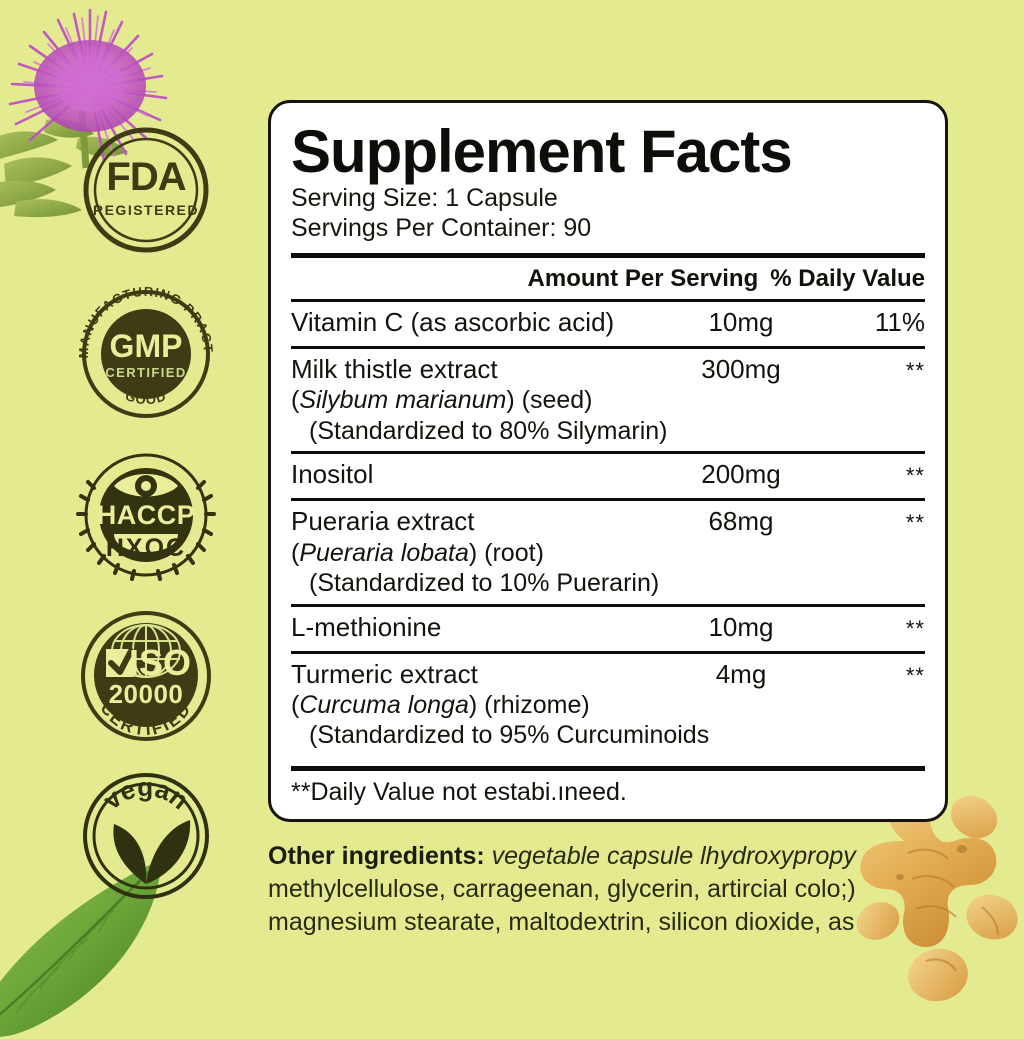 The width and height of the screenshot is (1024, 1039). I want to click on ingredient-amount: 68mg, so click(741, 521).